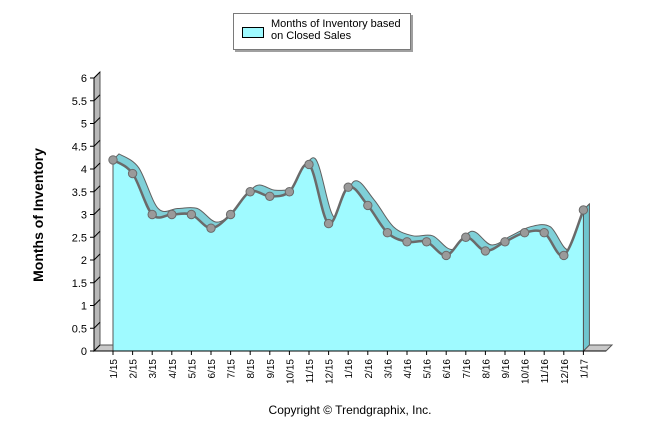 The width and height of the screenshot is (646, 434). What do you see at coordinates (153, 369) in the screenshot?
I see `x-tick-label: 3/15` at bounding box center [153, 369].